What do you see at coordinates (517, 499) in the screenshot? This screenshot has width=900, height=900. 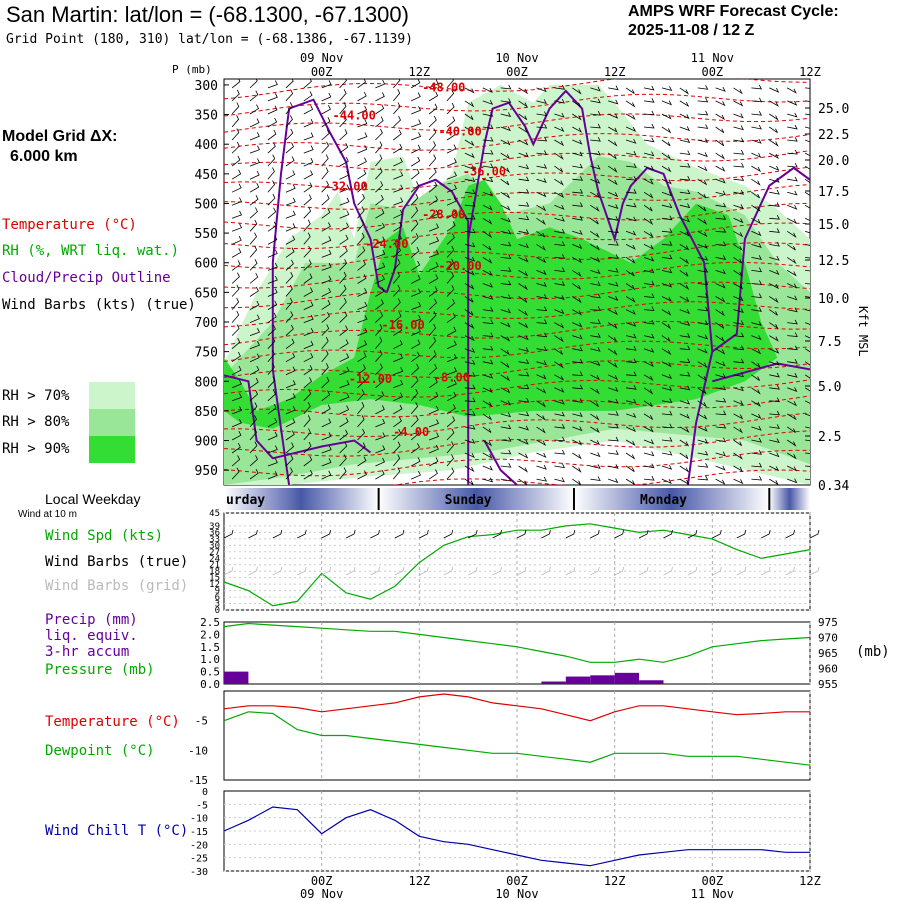 I see `weekday-bar: urday Sunday Monday` at bounding box center [517, 499].